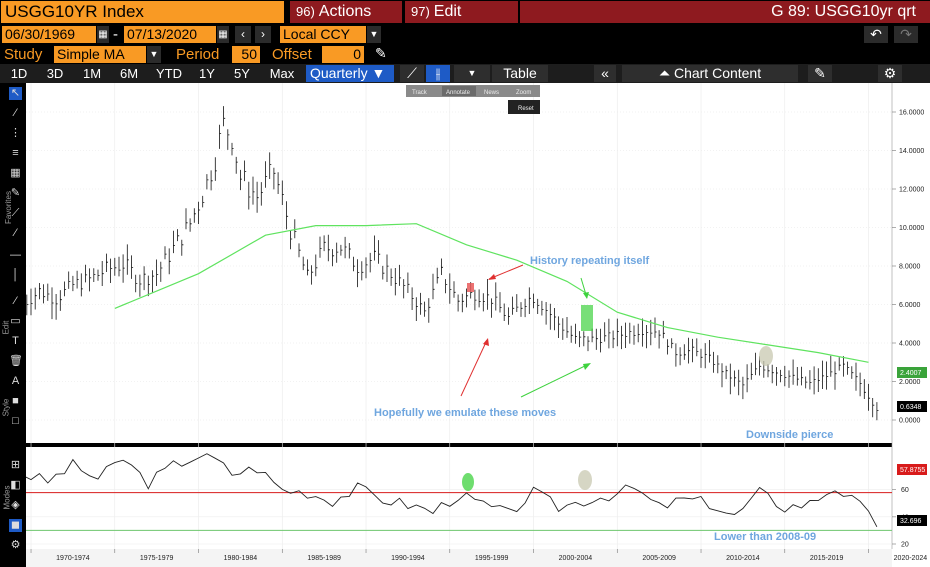 This screenshot has height=567, width=930. I want to click on undo-icon: ↶, so click(876, 34).